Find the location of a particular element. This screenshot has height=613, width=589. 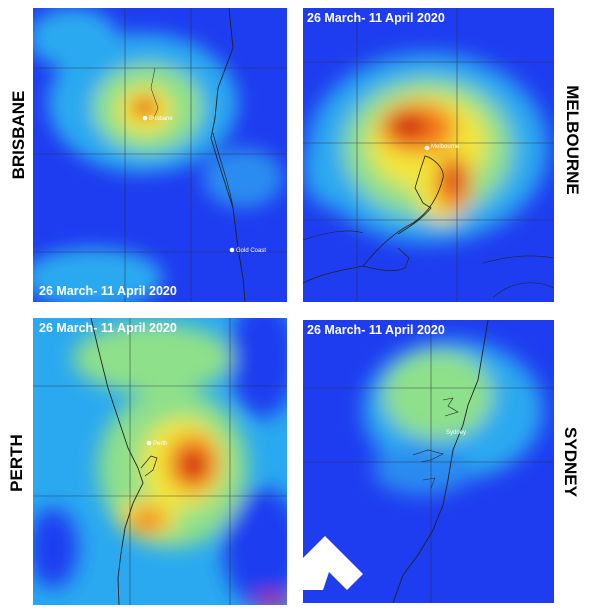

date-label-brisbane: 26 March- 11 April 2020 is located at coordinates (108, 291).